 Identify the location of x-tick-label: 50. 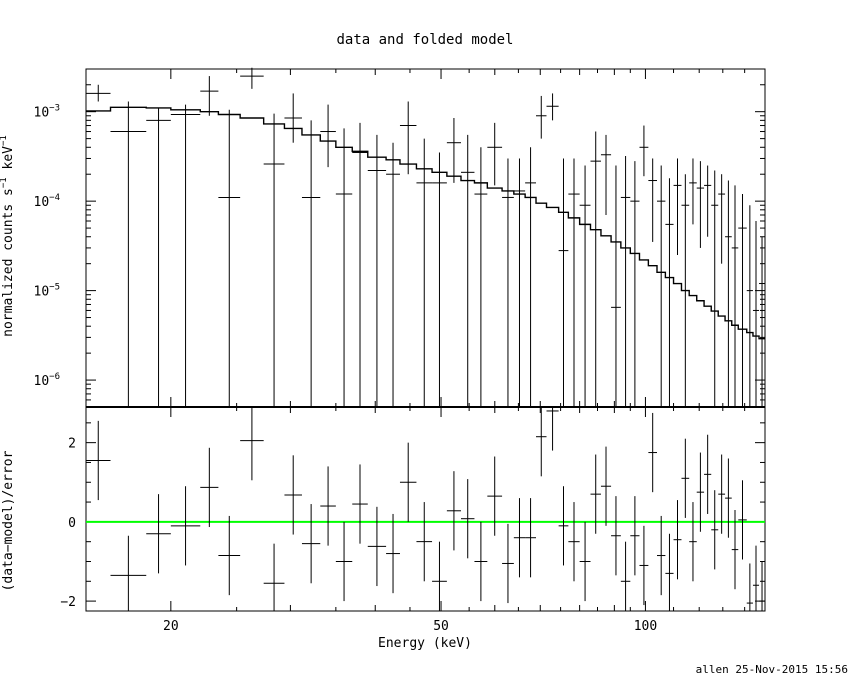
(441, 626).